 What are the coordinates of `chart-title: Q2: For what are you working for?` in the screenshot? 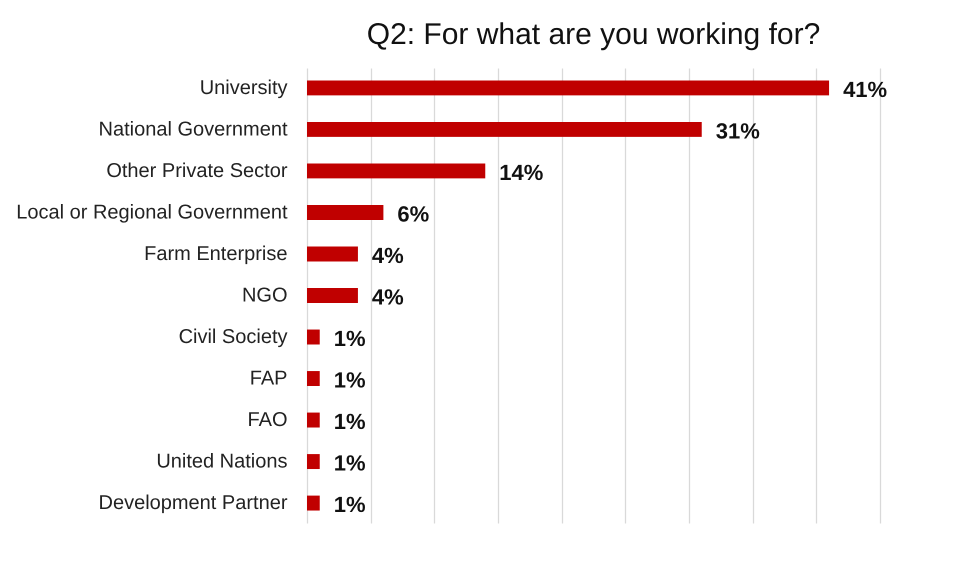 It's located at (593, 34).